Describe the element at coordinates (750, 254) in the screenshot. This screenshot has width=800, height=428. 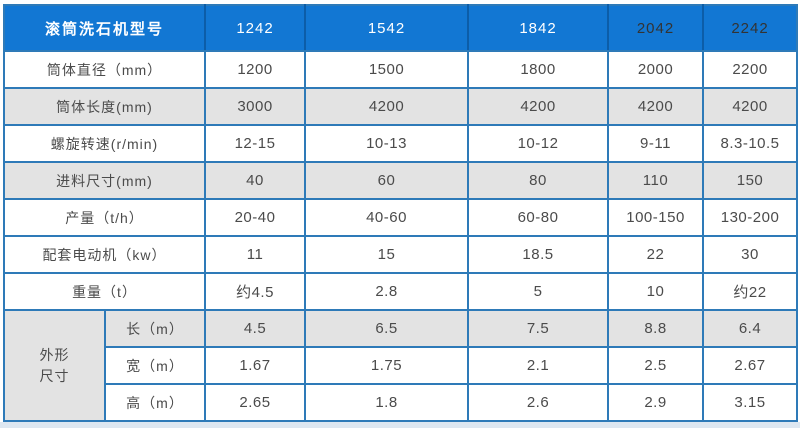
I see `data-cell: 30` at that location.